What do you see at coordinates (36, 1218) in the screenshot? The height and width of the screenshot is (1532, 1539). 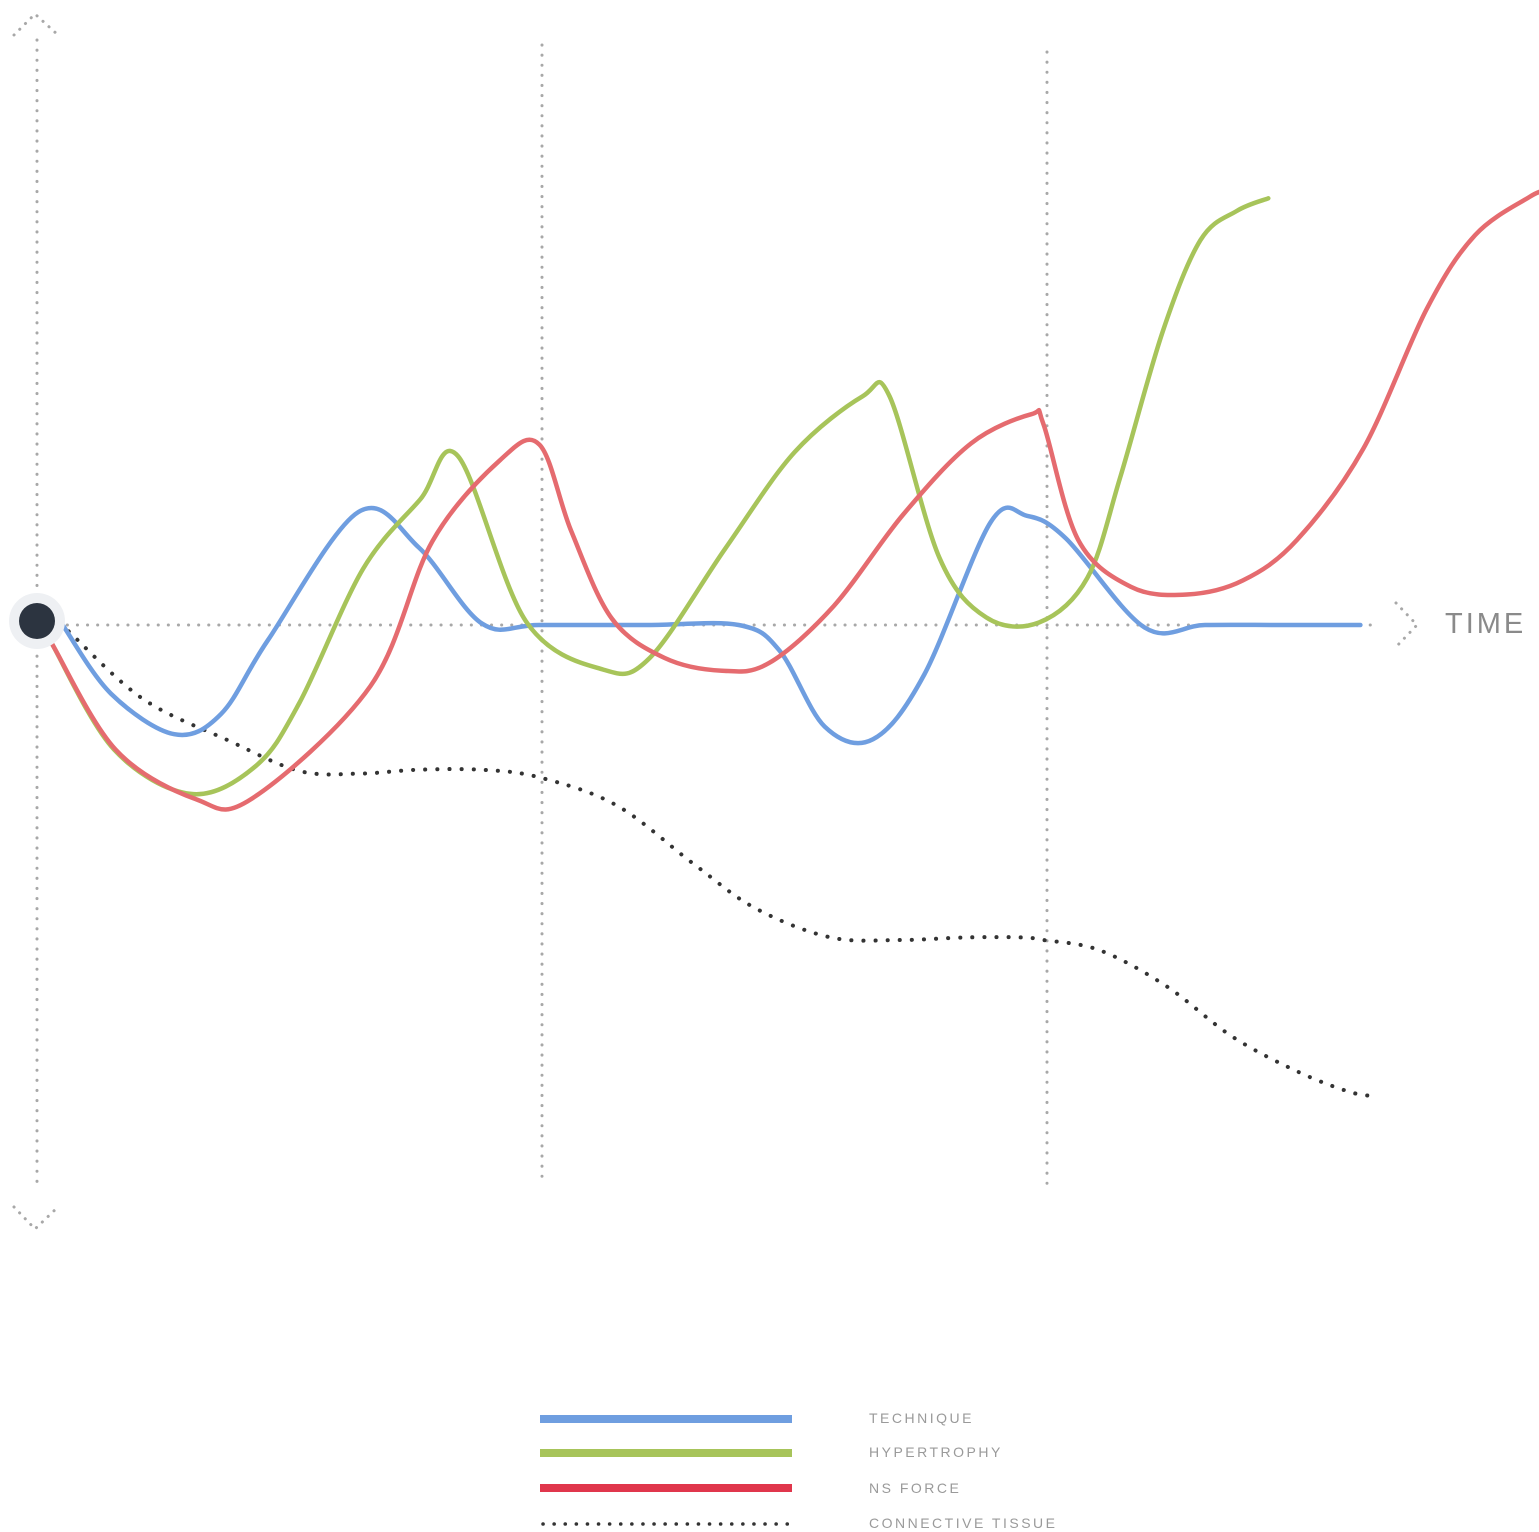 I see `y-axis-arrow-down-icon` at bounding box center [36, 1218].